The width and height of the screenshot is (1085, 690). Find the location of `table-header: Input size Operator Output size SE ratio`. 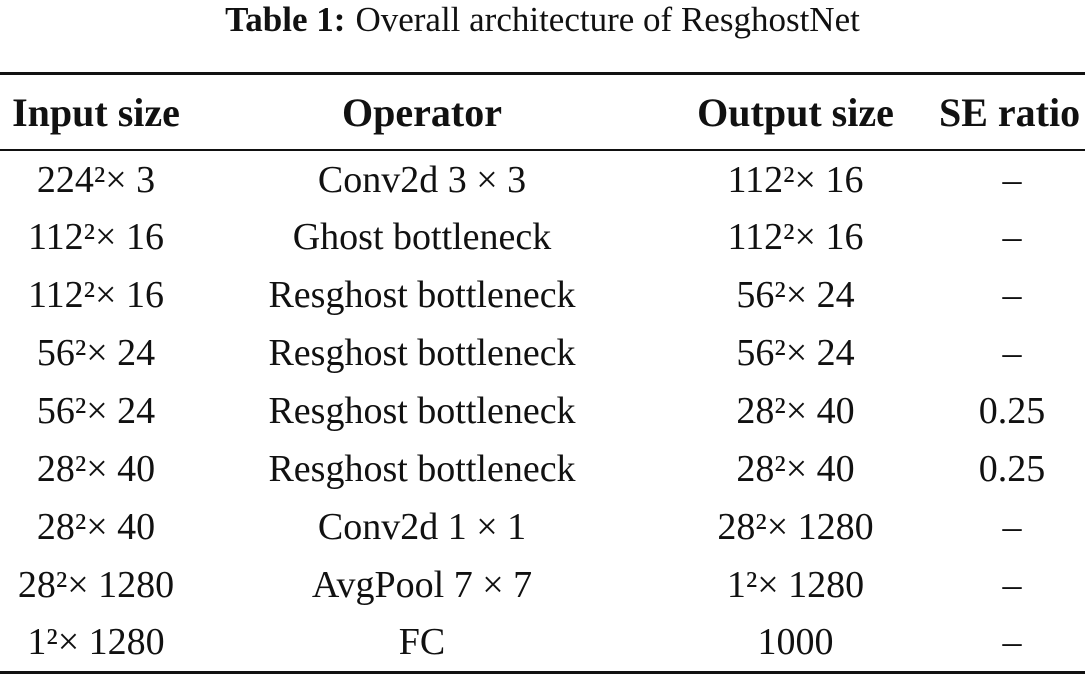

table-header: Input size Operator Output size SE ratio is located at coordinates (542, 111).